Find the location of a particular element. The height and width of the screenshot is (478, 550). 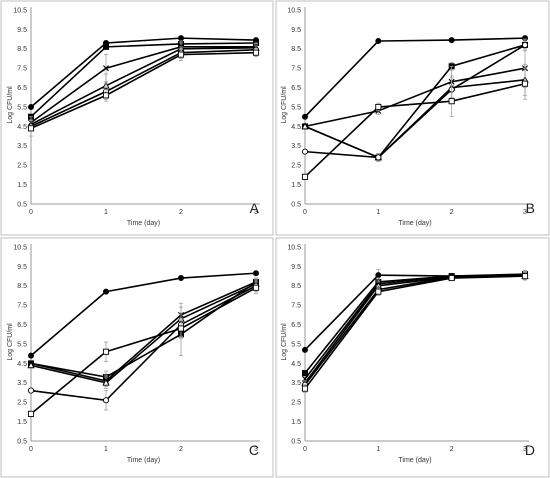

y-tick-label: 5.5 is located at coordinates (22, 344).